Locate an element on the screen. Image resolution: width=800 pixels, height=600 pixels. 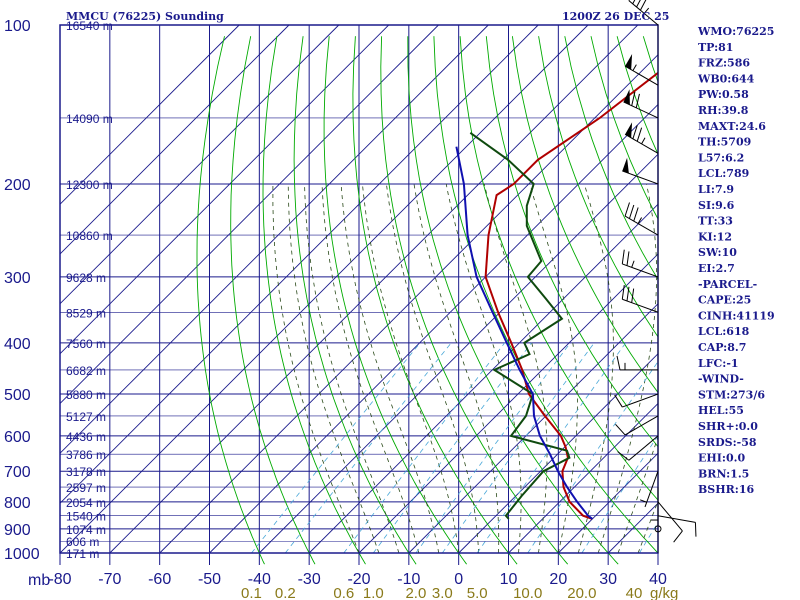
temperature-tick-label: -50 is located at coordinates (209, 579).